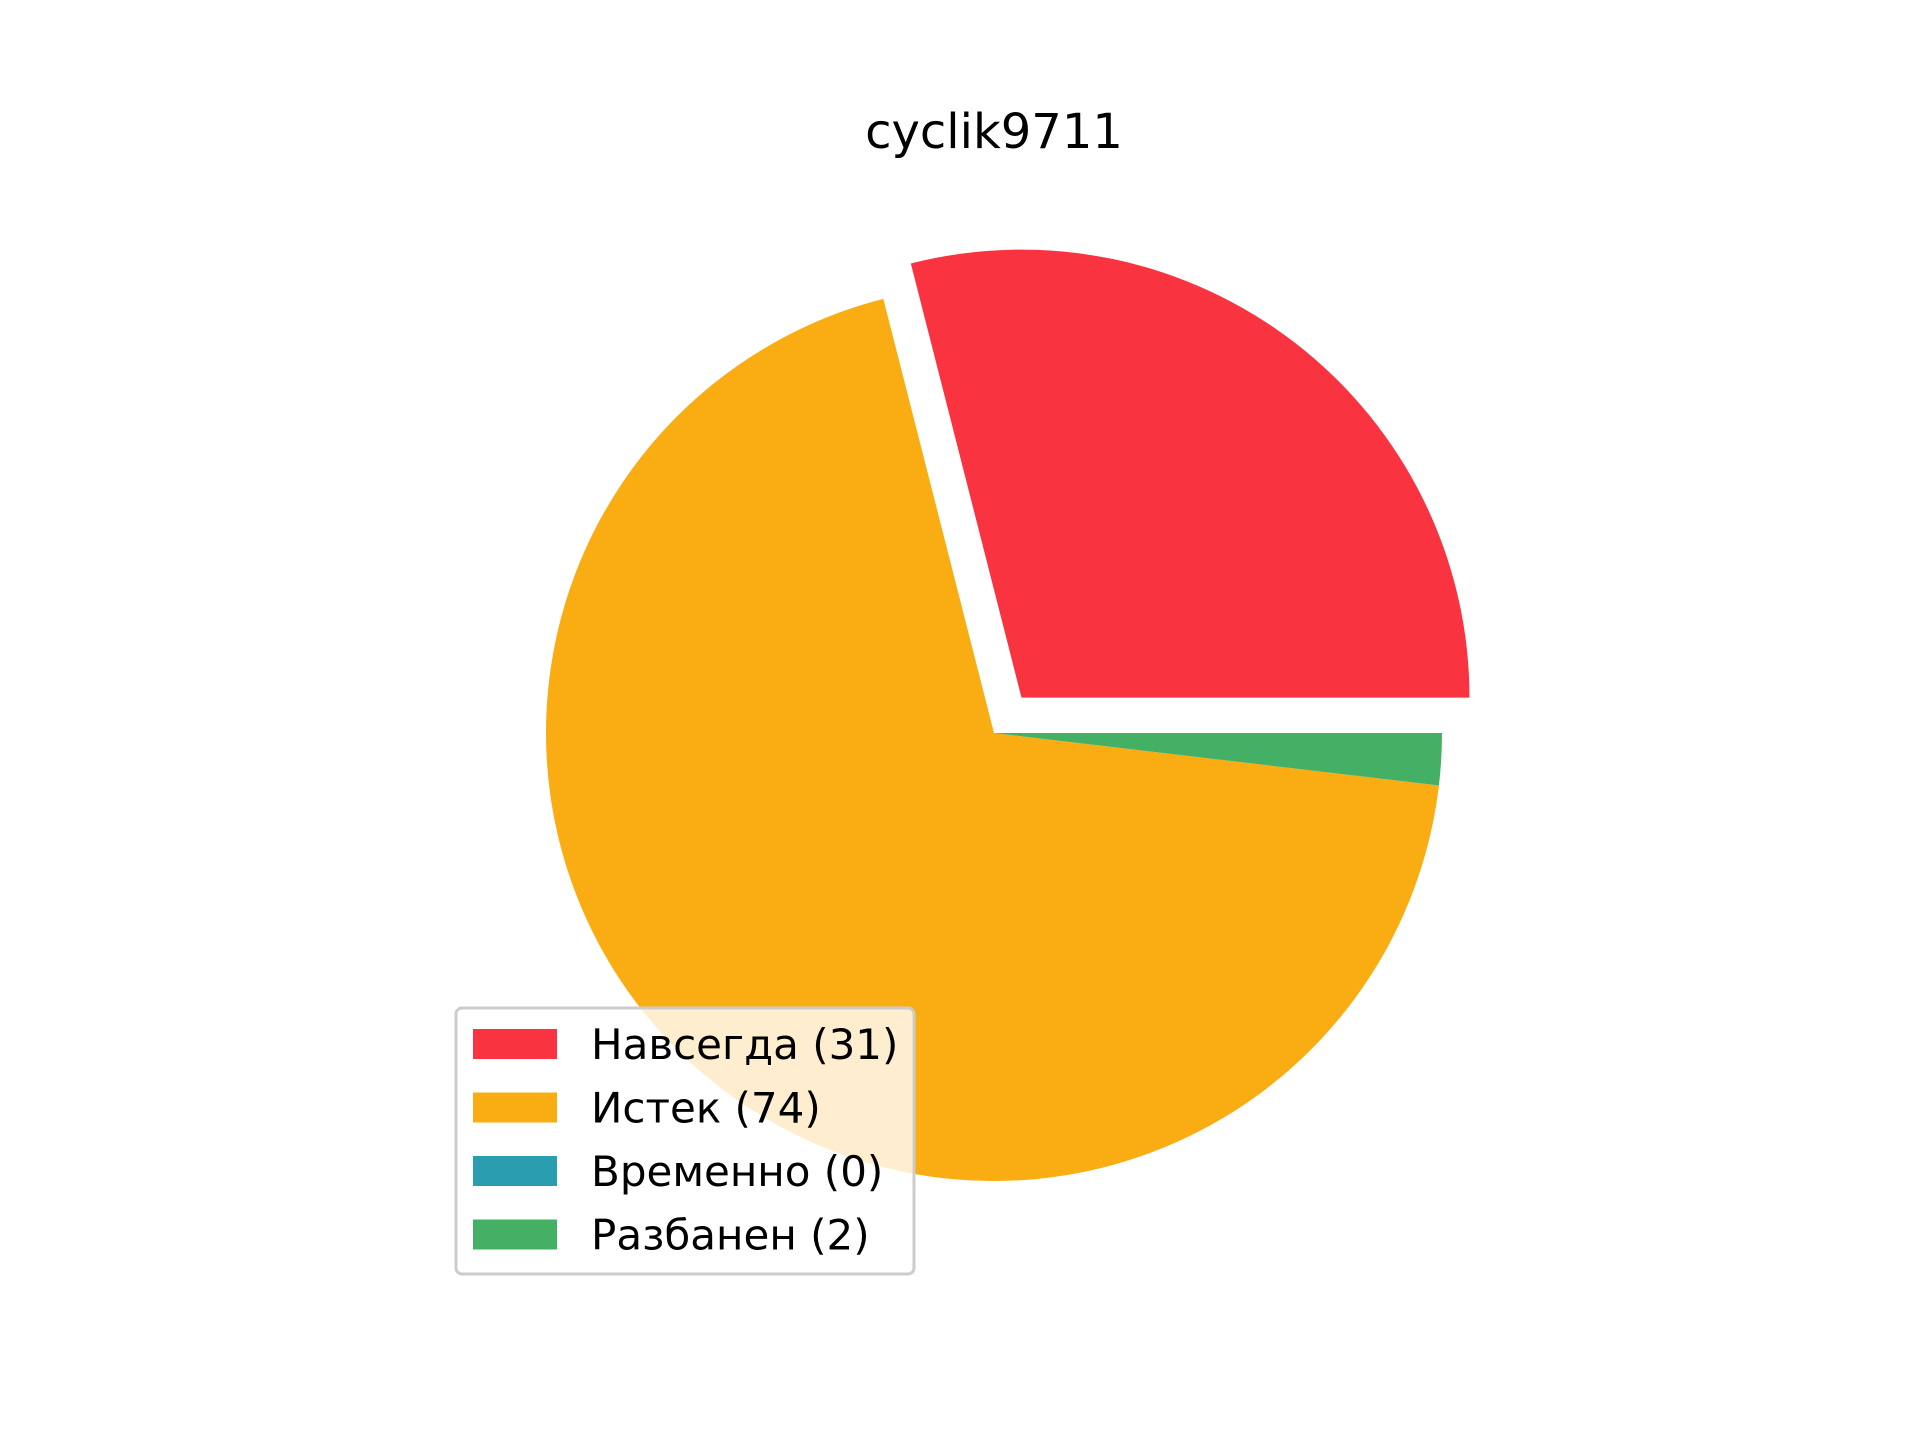  I want to click on legend-label-3: Разбанен (2), so click(730, 1235).